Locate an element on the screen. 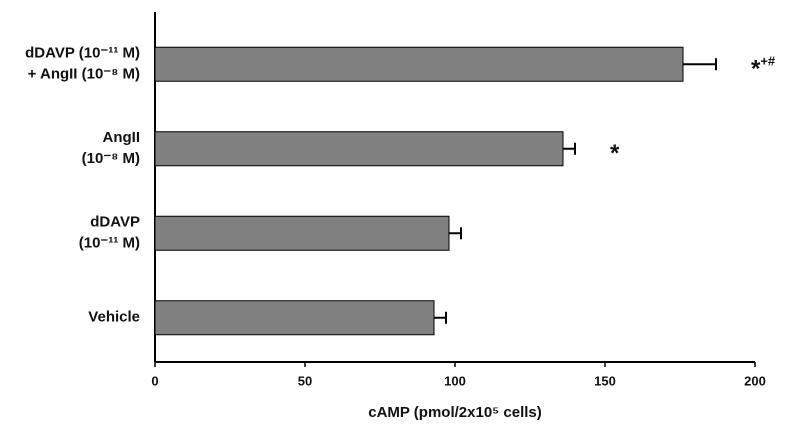 The width and height of the screenshot is (790, 435). x-tick-label: 150 is located at coordinates (605, 380).